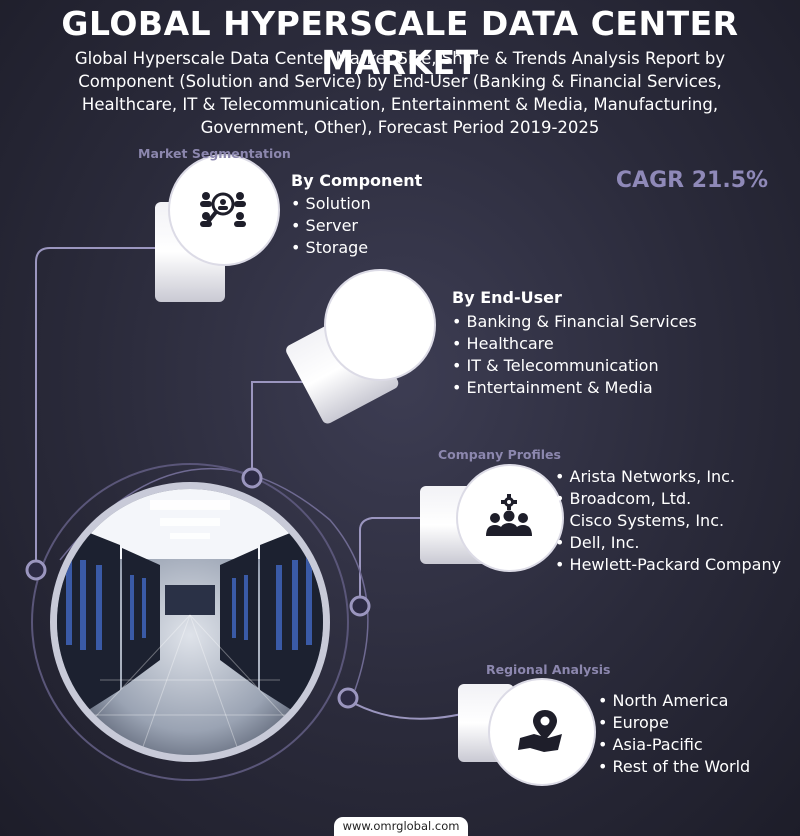  What do you see at coordinates (357, 180) in the screenshot?
I see `by-component-heading: By Component` at bounding box center [357, 180].